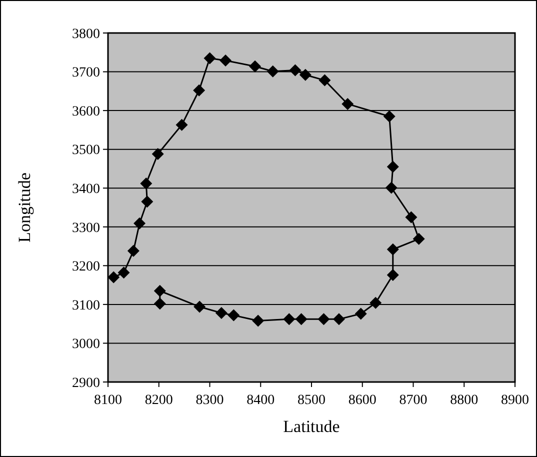 The height and width of the screenshot is (457, 537). What do you see at coordinates (86, 267) in the screenshot?
I see `y-tick-label: 3200` at bounding box center [86, 267].